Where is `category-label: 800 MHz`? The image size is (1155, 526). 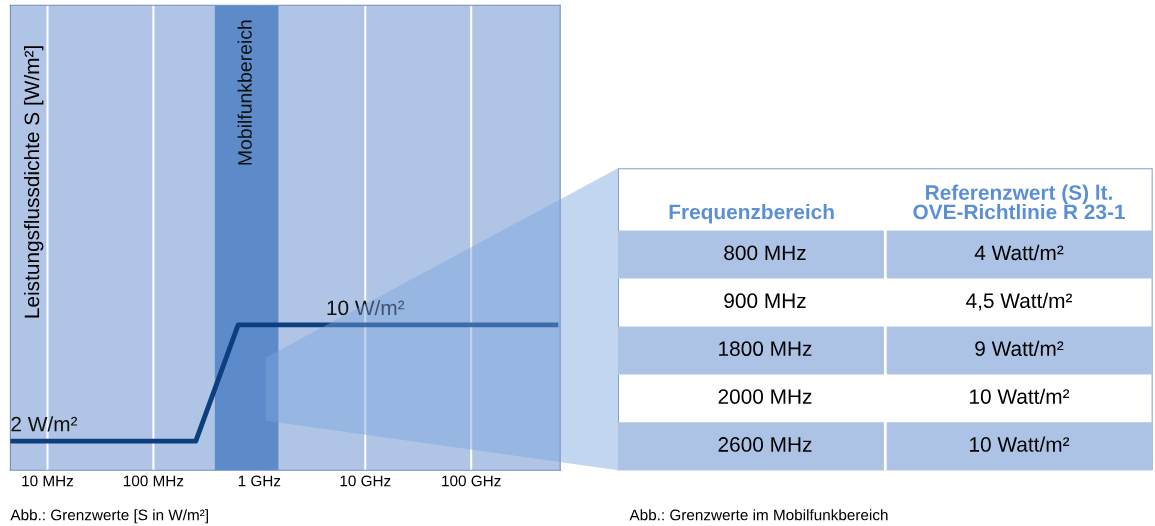
category-label: 800 MHz is located at coordinates (765, 253).